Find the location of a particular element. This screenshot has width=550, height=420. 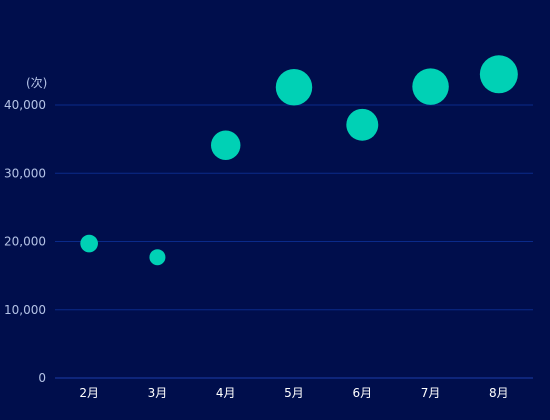

x-axis-ticks: 2月 3月 4月 5月 6月 7月 8月 is located at coordinates (293, 393).